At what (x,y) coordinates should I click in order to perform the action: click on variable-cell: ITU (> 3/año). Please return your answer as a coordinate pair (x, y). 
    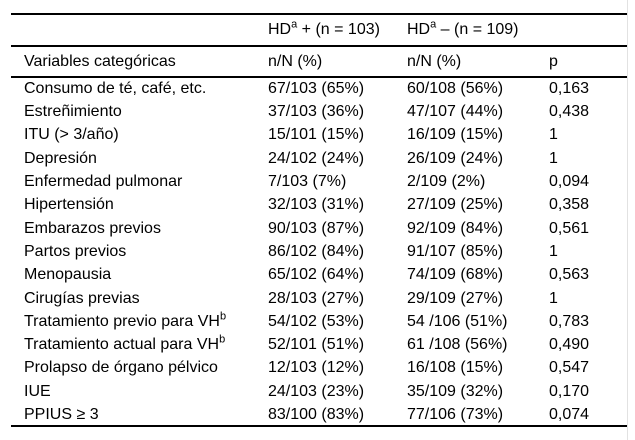
    Looking at the image, I should click on (139, 135).